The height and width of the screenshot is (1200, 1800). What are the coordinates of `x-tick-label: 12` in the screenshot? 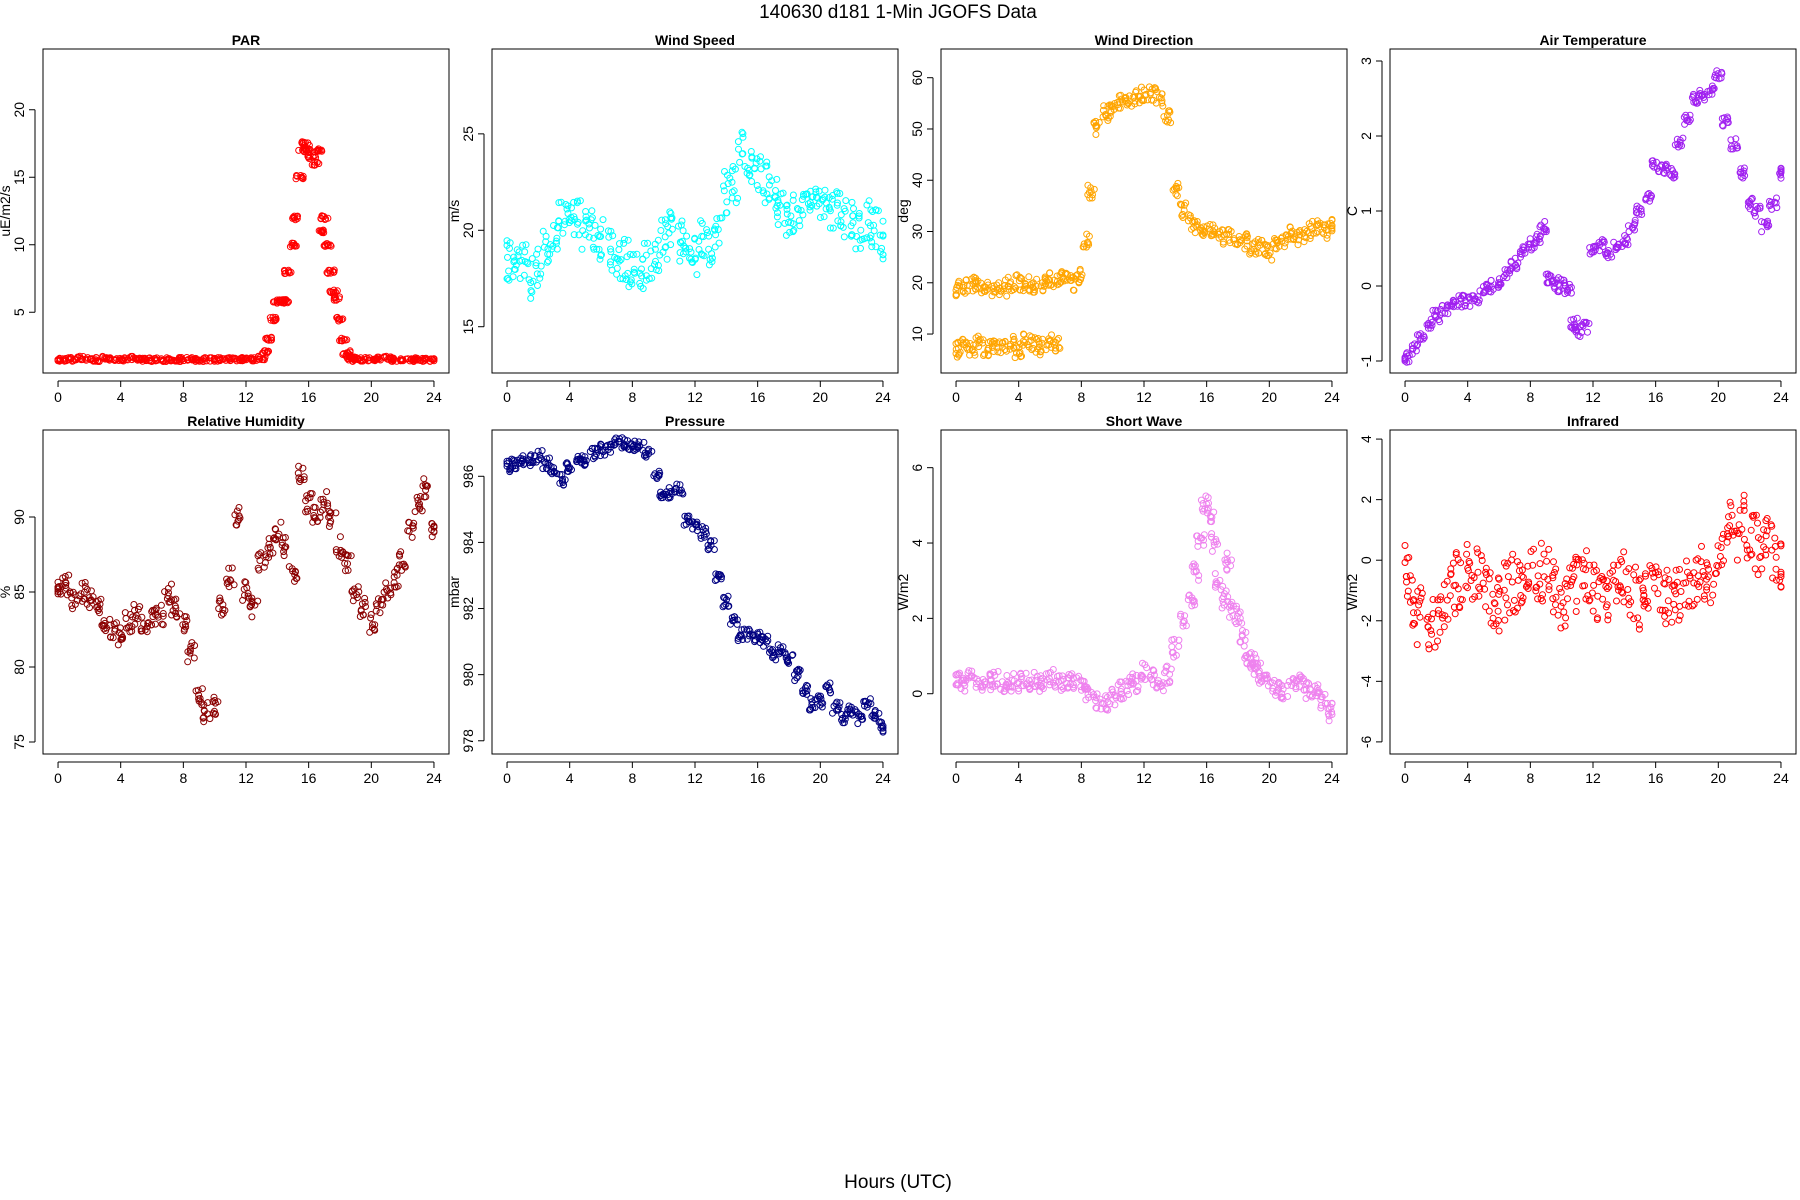 It's located at (695, 778).